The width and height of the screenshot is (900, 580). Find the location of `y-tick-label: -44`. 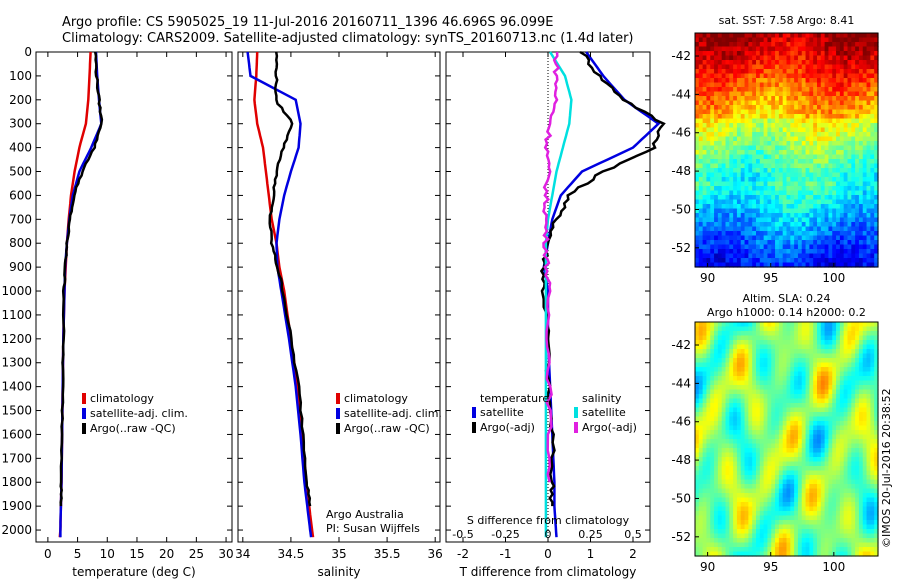

y-tick-label: -44 is located at coordinates (681, 94).